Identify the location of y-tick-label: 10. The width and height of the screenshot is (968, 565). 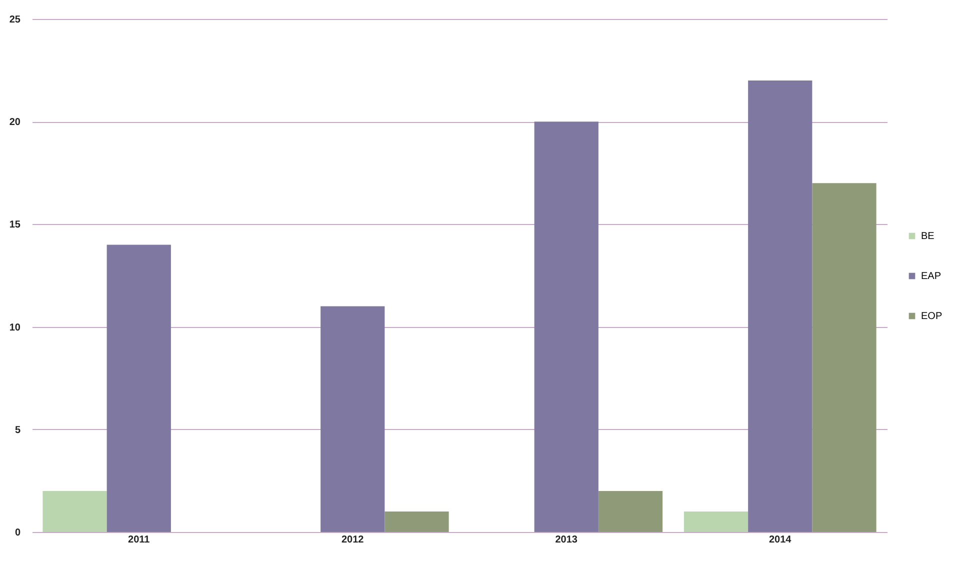
(15, 328).